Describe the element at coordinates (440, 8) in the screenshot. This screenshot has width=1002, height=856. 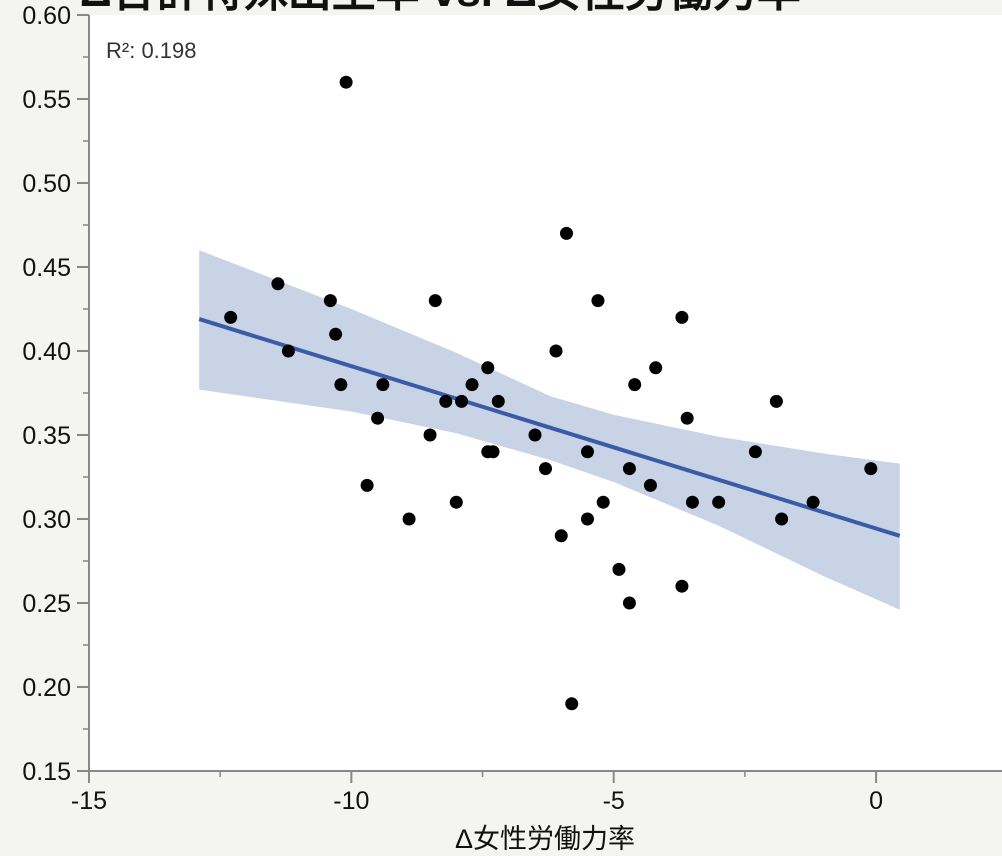
I see `chart-title: Δ合計特殊出生率 vs. Δ女性労働力率` at that location.